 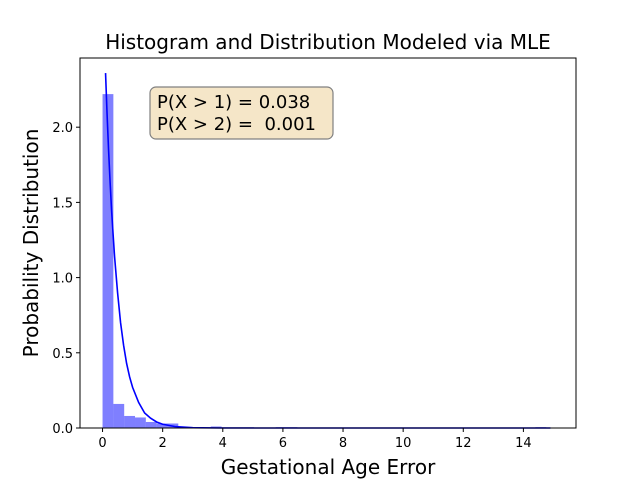 What do you see at coordinates (223, 443) in the screenshot?
I see `x-tick-label: 4` at bounding box center [223, 443].